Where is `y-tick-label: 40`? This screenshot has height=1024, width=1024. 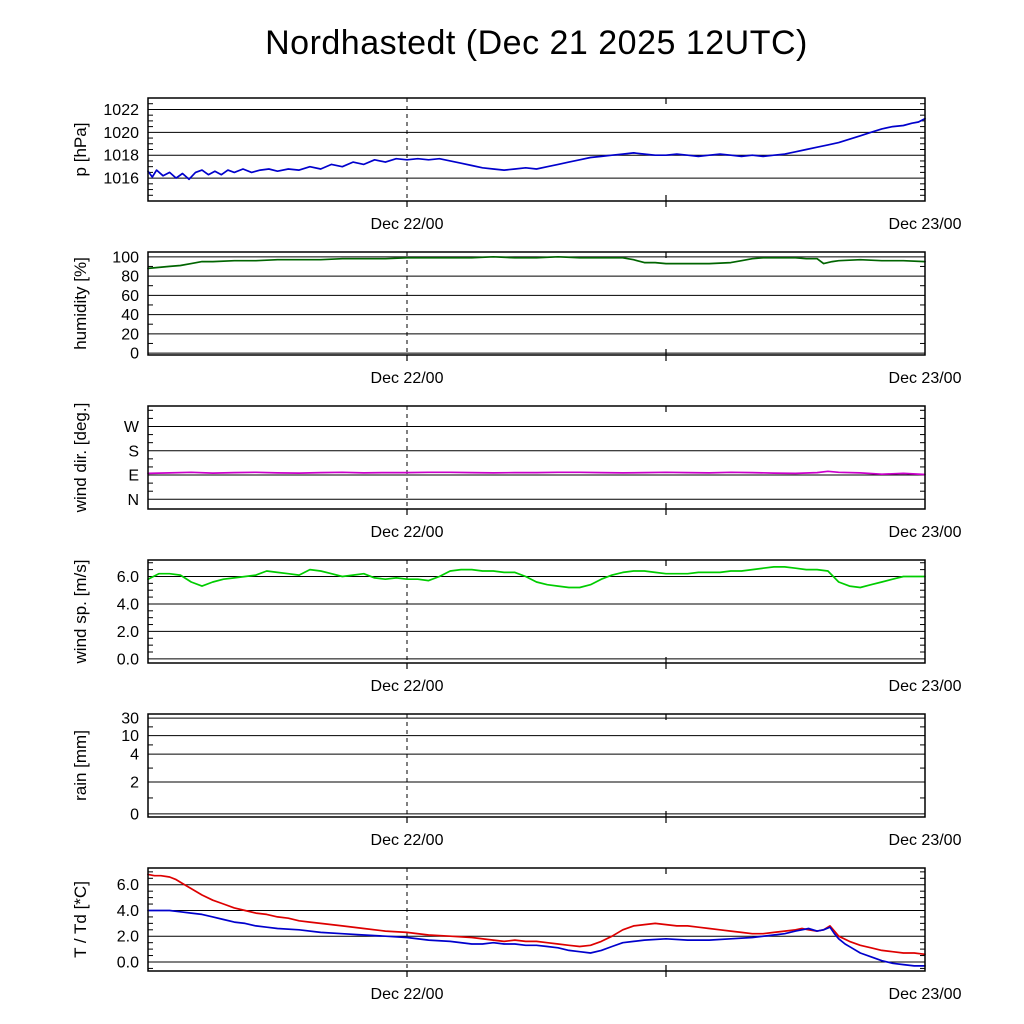 y-tick-label: 40 is located at coordinates (130, 315).